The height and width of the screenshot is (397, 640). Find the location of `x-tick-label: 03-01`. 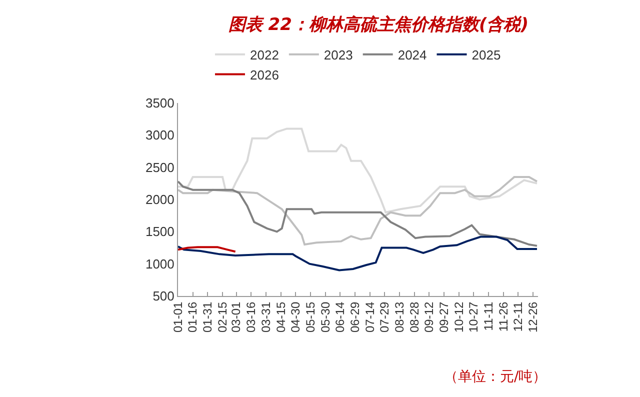

x-tick-label: 03-01 is located at coordinates (236, 317).